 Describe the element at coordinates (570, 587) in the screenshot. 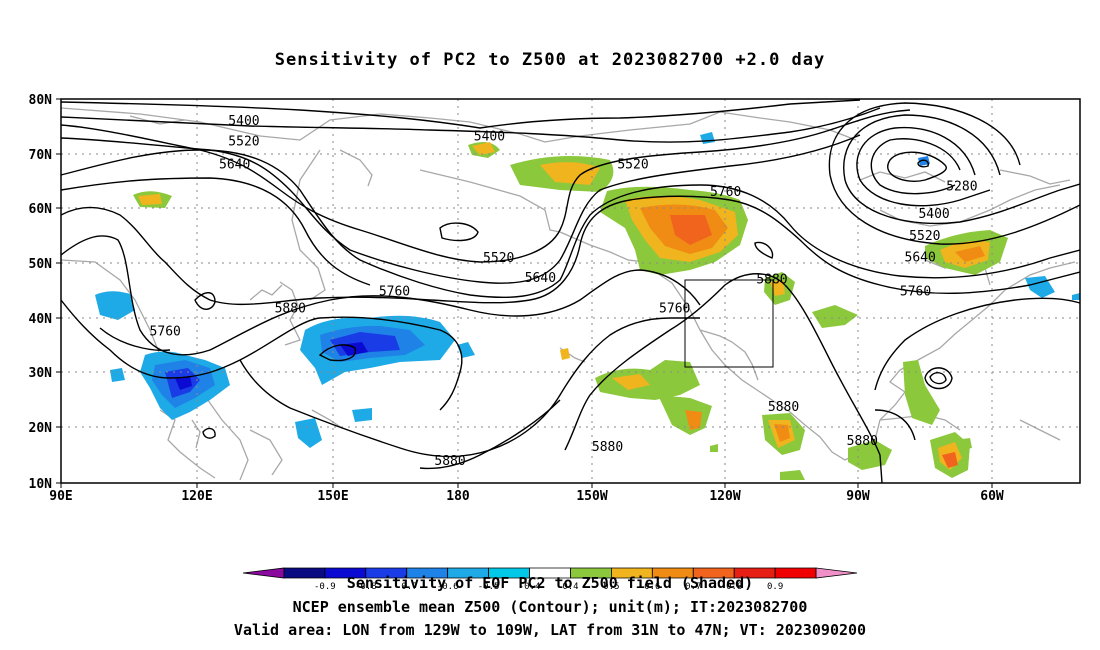

I see `colorbar-tick-label: 0.4` at that location.